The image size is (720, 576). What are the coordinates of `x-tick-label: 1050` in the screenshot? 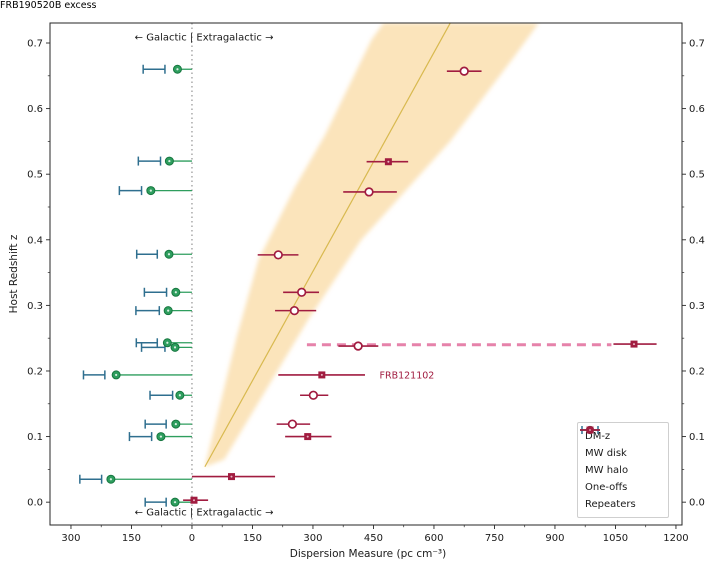 It's located at (615, 538).